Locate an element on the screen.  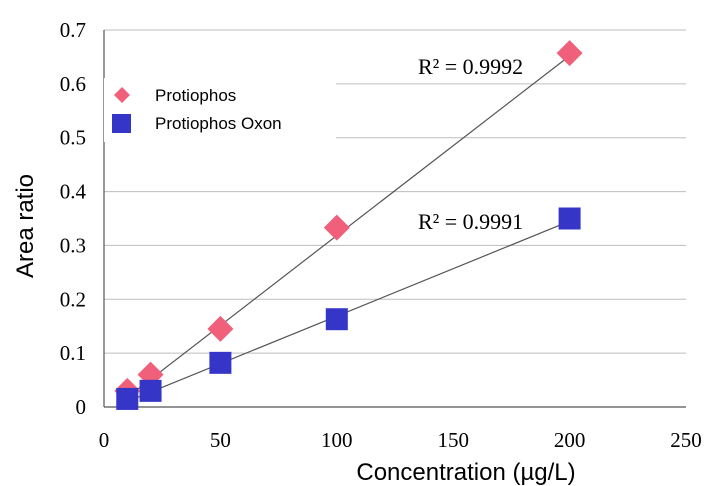
x-tick-label-1: 50 is located at coordinates (220, 440).